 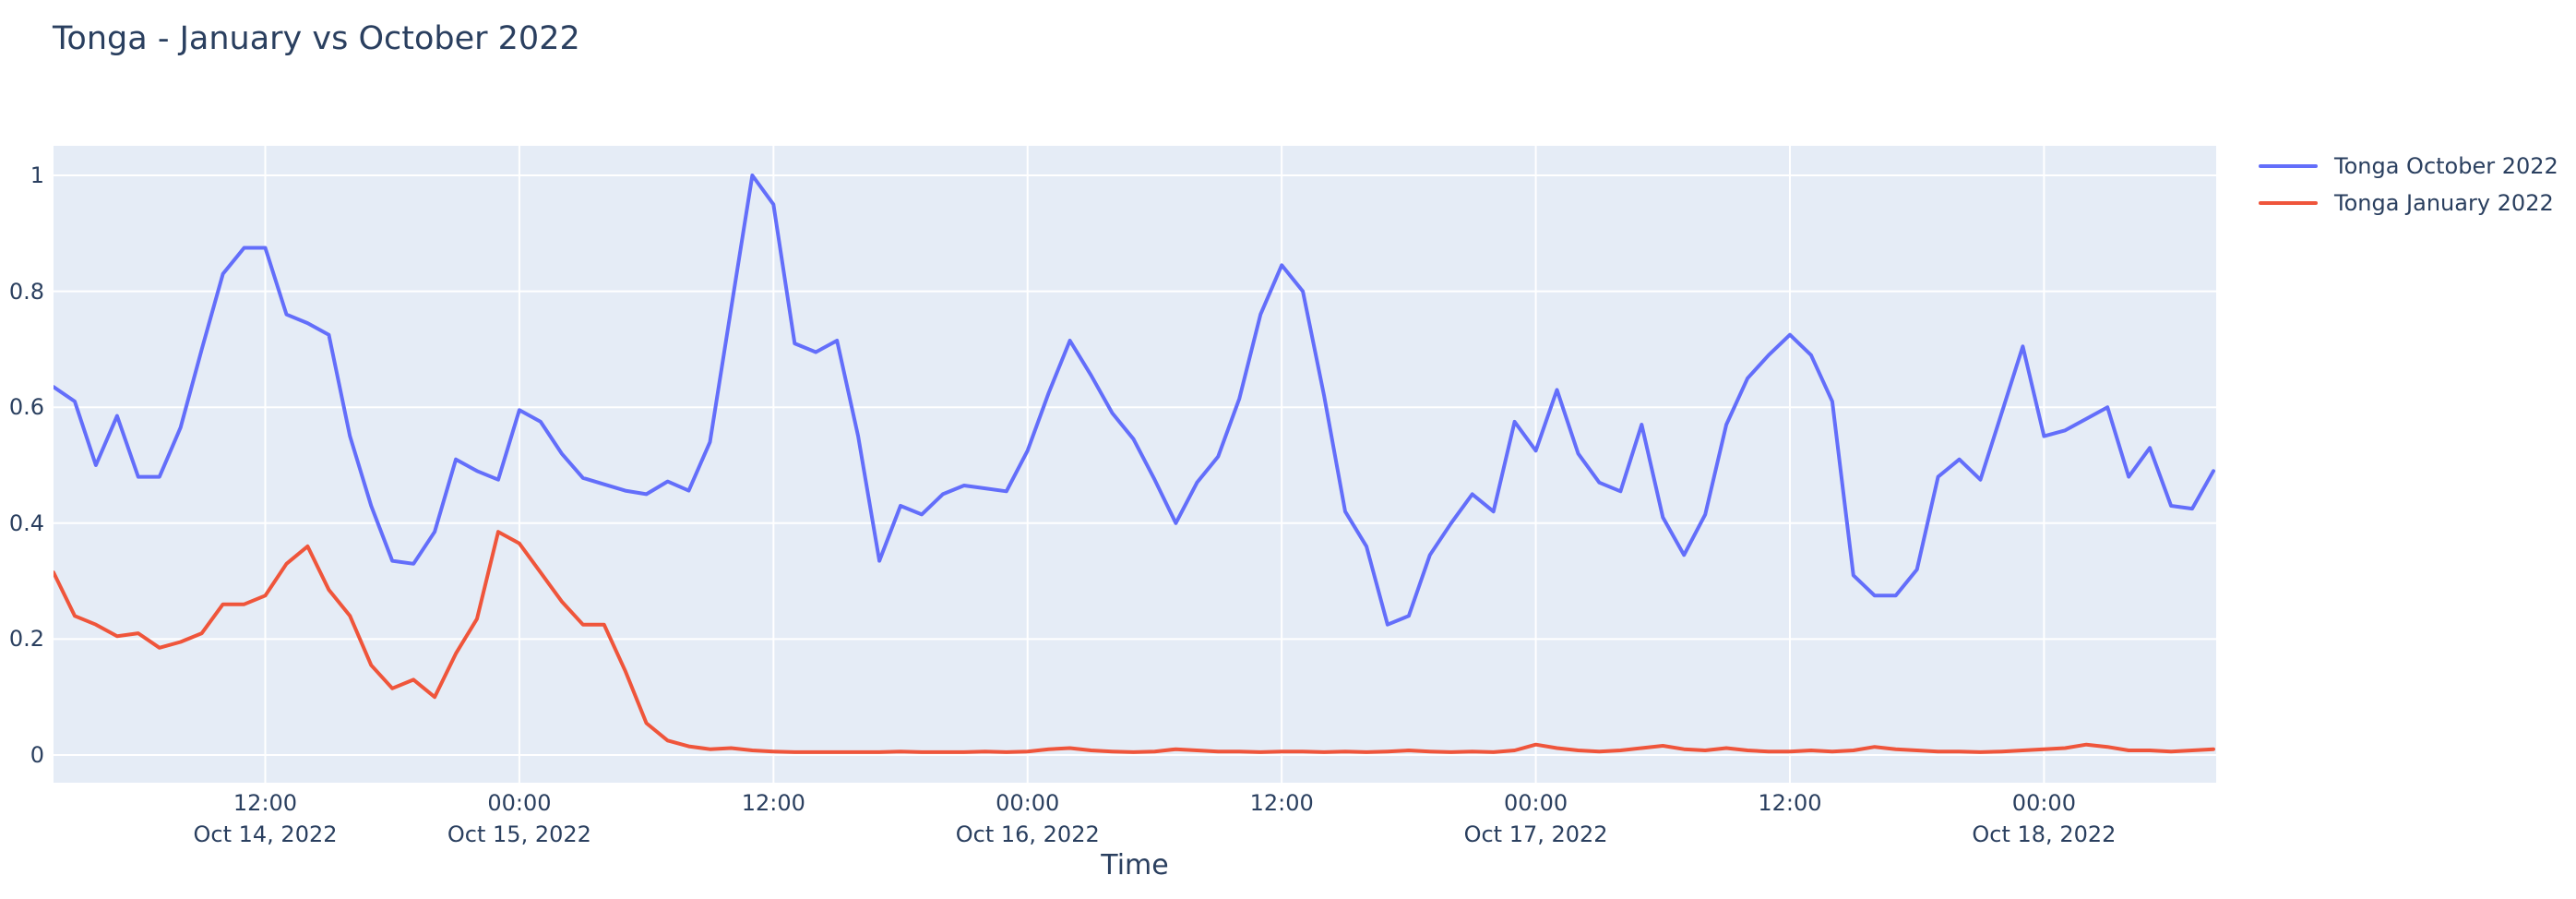 What do you see at coordinates (1027, 834) in the screenshot?
I see `x-tick-date-label: Oct 16, 2022` at bounding box center [1027, 834].